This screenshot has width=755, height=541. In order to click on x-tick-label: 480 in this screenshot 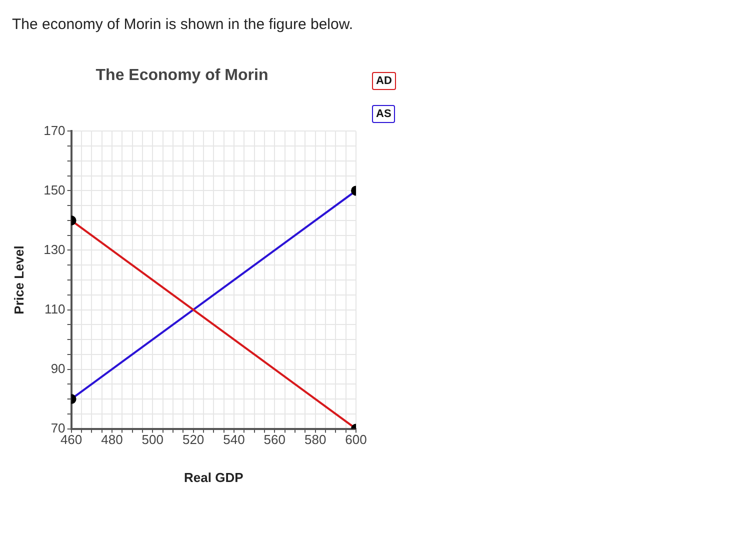, I will do `click(112, 440)`.